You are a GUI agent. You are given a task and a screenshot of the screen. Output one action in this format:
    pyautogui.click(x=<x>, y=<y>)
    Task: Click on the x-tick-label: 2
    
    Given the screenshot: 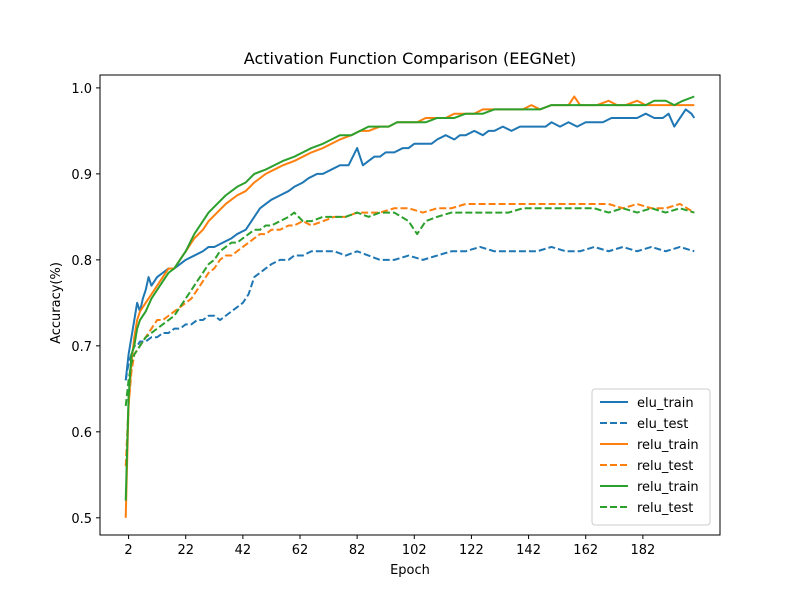 What is the action you would take?
    pyautogui.click(x=128, y=550)
    